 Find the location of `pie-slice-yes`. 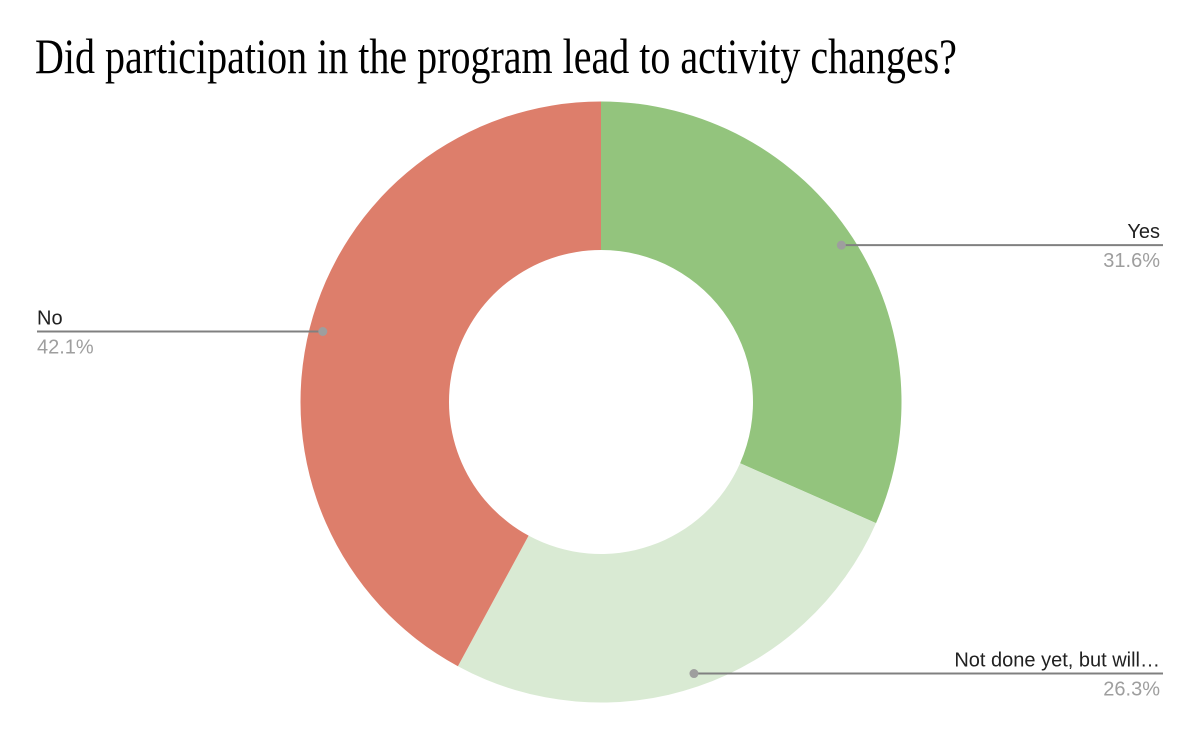

pie-slice-yes is located at coordinates (751, 312).